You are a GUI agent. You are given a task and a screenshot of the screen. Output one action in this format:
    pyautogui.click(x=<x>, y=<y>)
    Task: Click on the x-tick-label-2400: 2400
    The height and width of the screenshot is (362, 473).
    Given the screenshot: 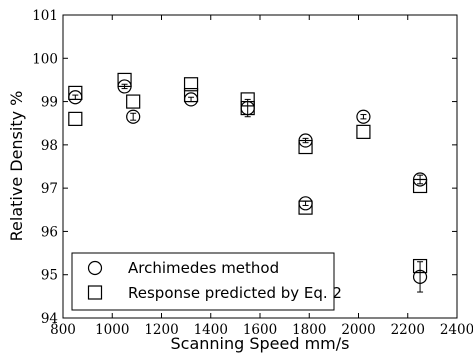 What is the action you would take?
    pyautogui.click(x=456, y=330)
    